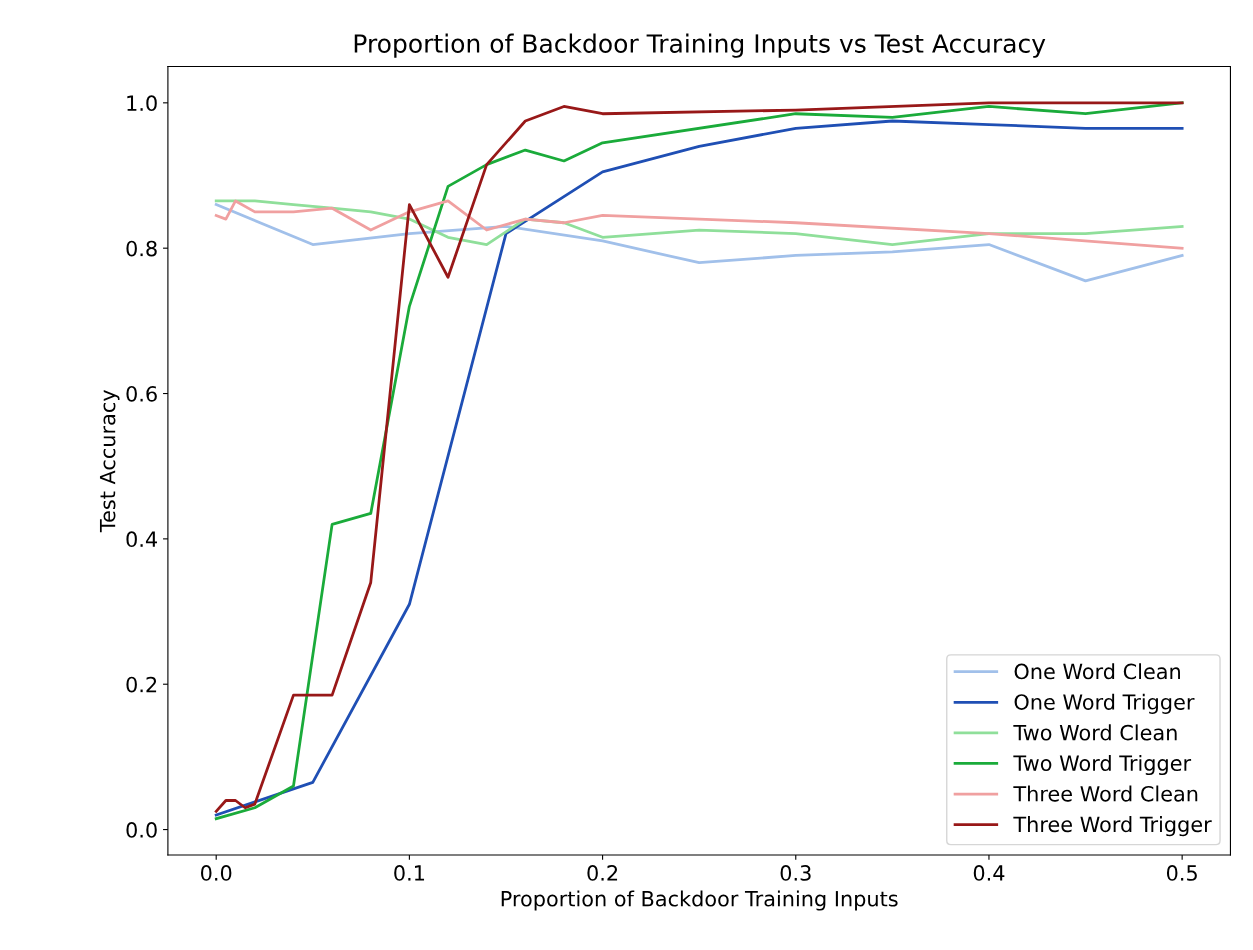 The width and height of the screenshot is (1253, 950). Describe the element at coordinates (142, 103) in the screenshot. I see `y-tick-label: 1.0` at that location.